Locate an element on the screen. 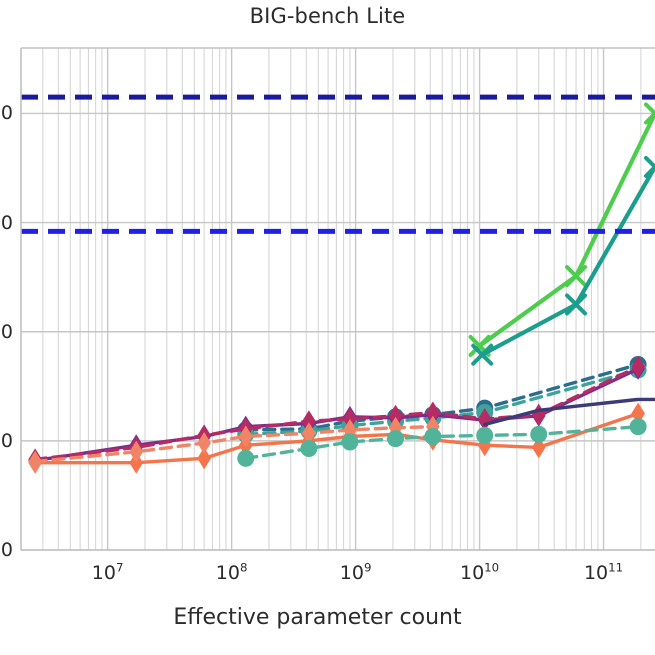 The width and height of the screenshot is (655, 655). series-navy-solid-line is located at coordinates (569, 412).